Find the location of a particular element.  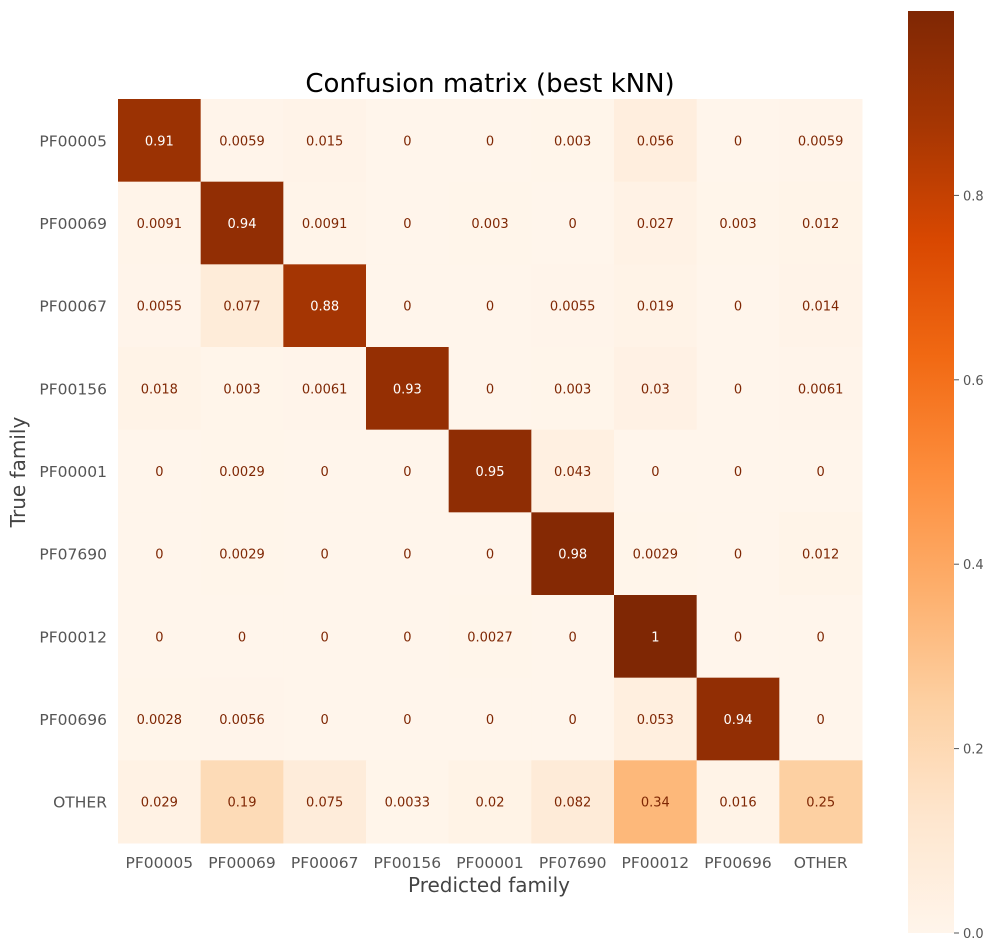

colorbar-tick-label: 0.4 is located at coordinates (973, 565).